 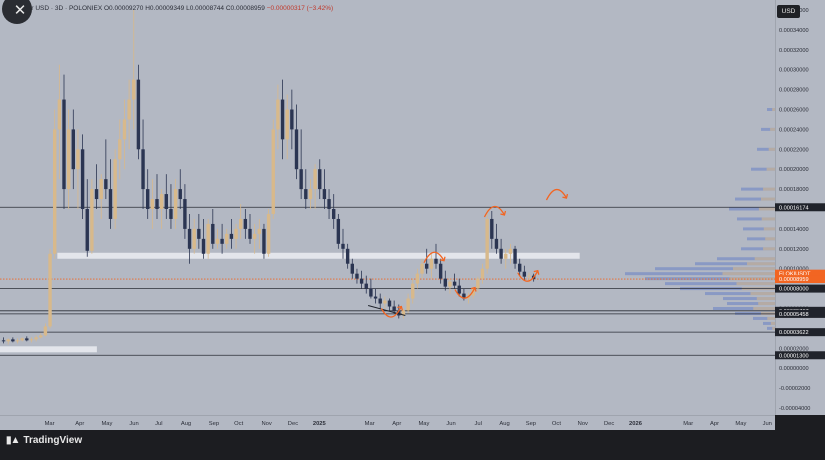 I want to click on price-level-tag-label: 0.00001300, so click(x=794, y=356).